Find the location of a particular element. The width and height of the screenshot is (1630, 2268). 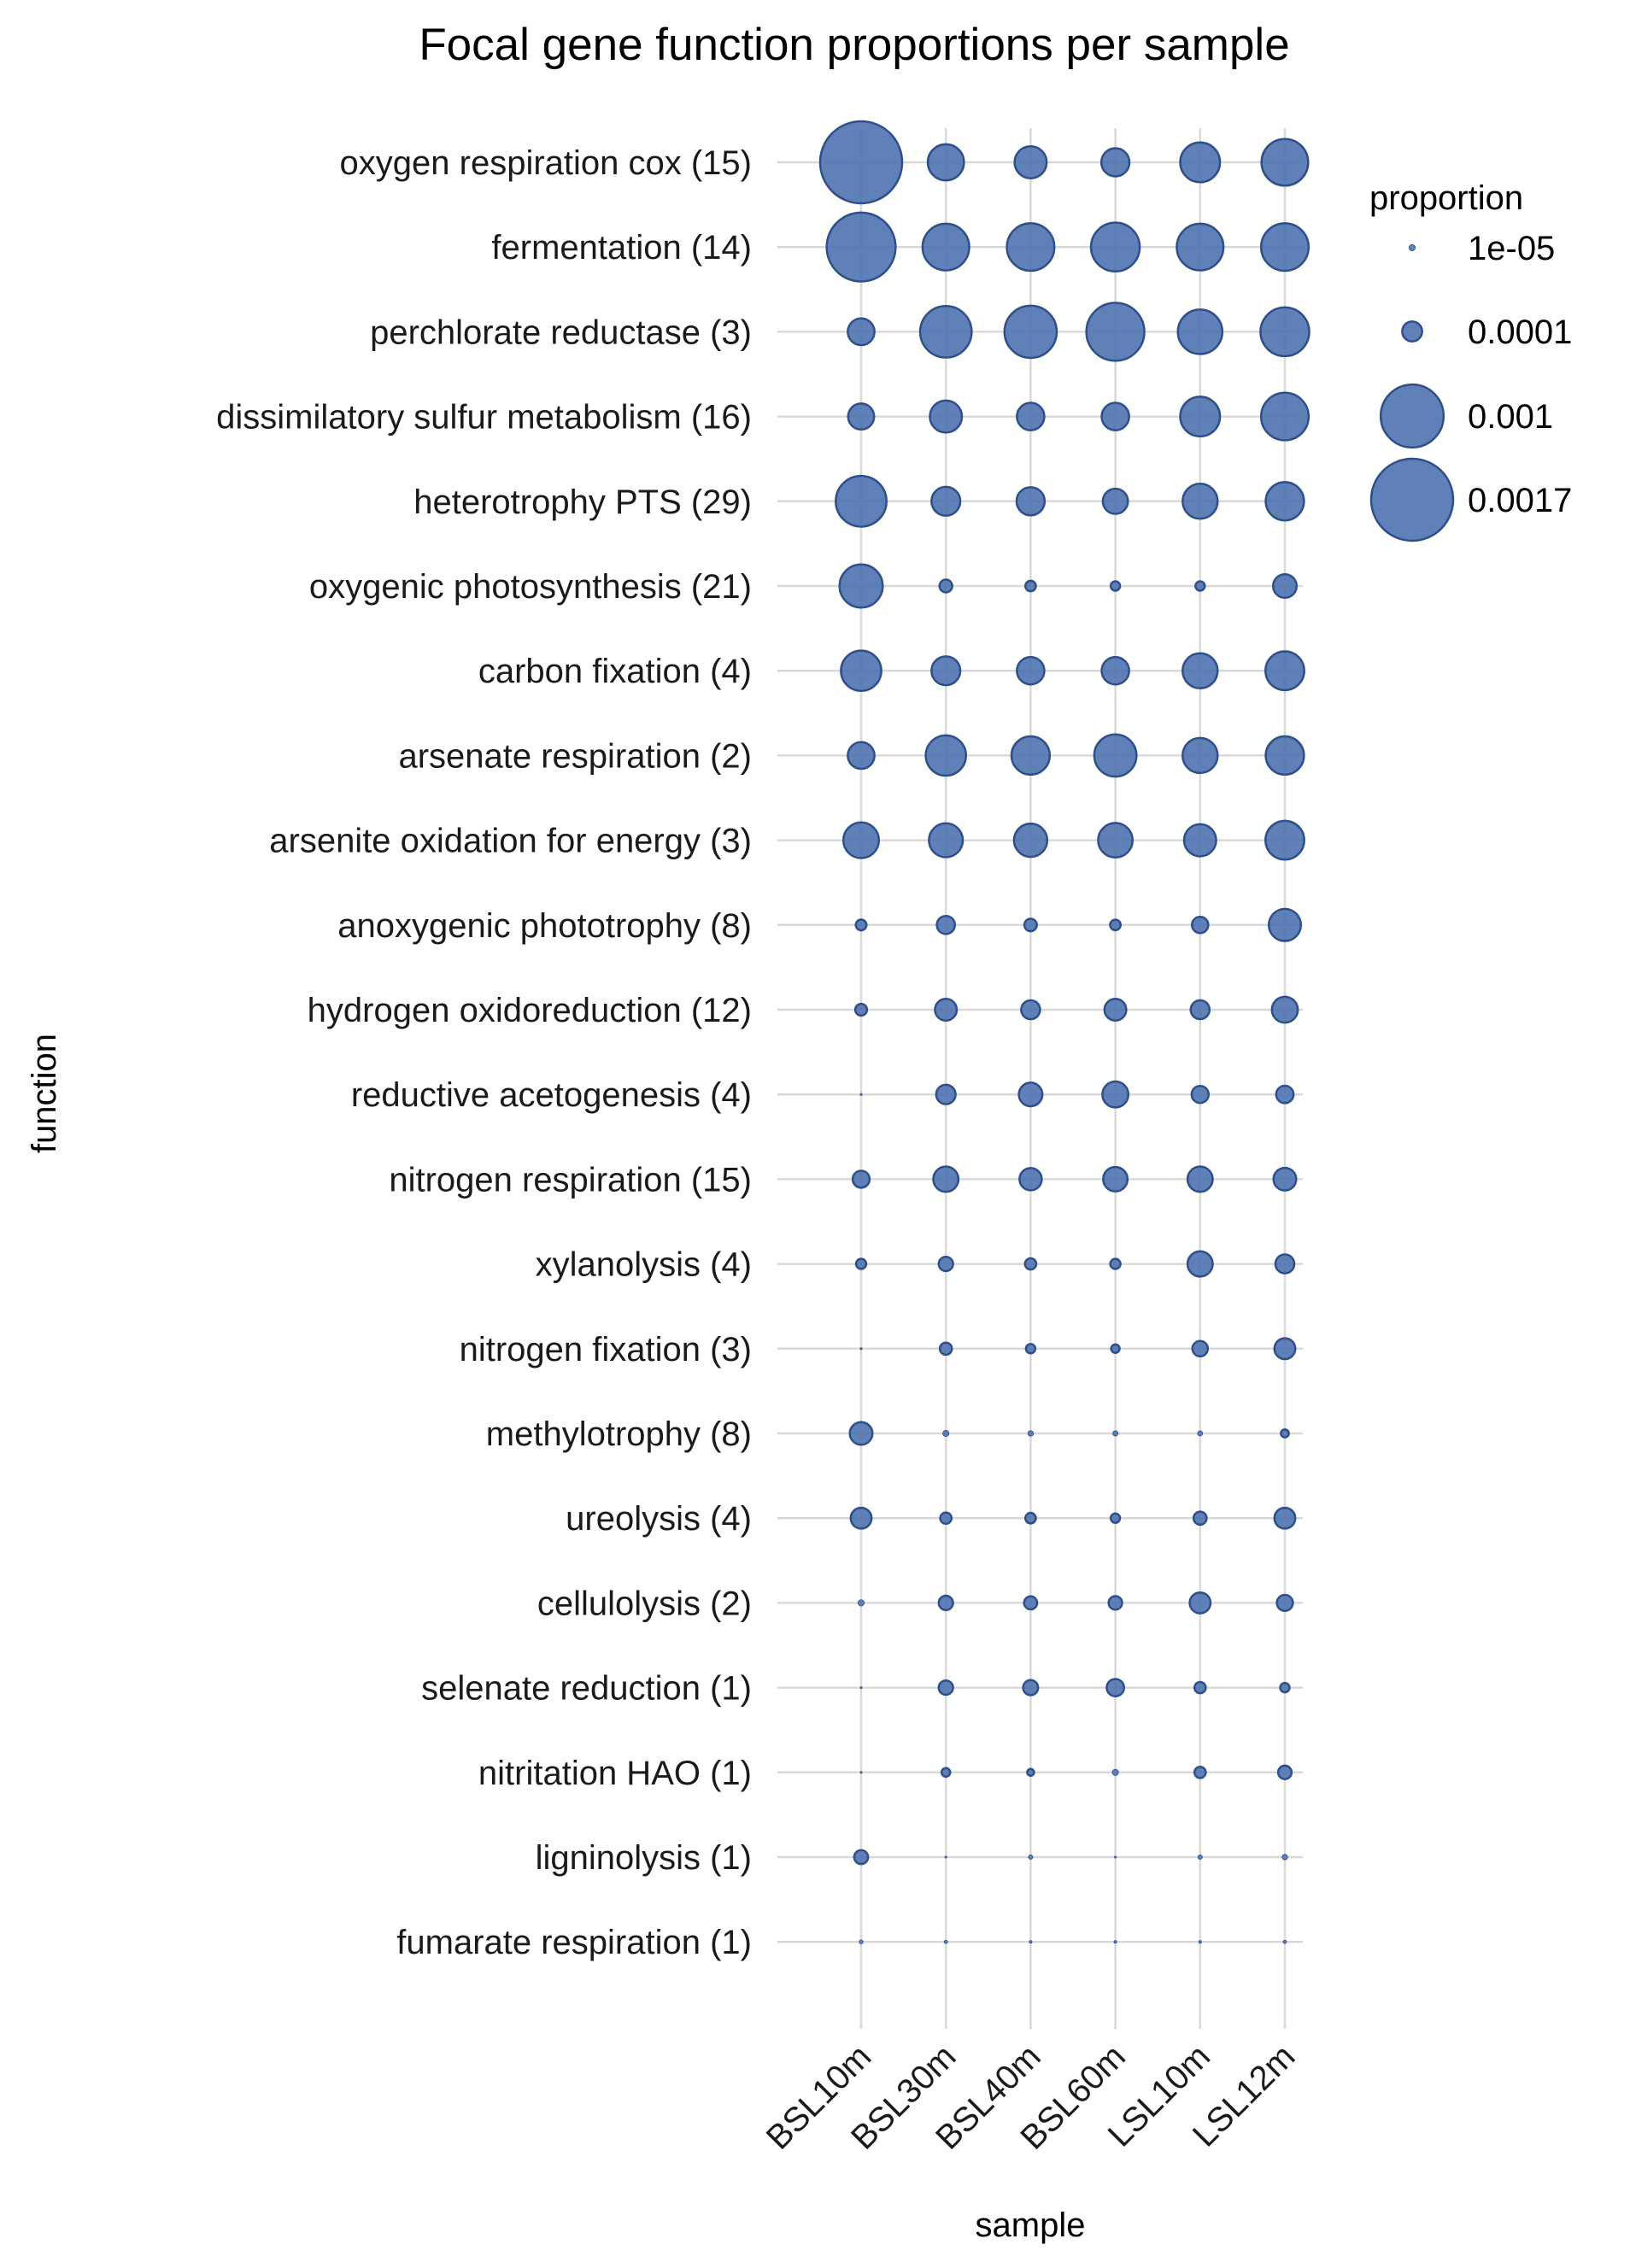

y-tick-label: oxygenic photosynthesis (21) is located at coordinates (530, 587).